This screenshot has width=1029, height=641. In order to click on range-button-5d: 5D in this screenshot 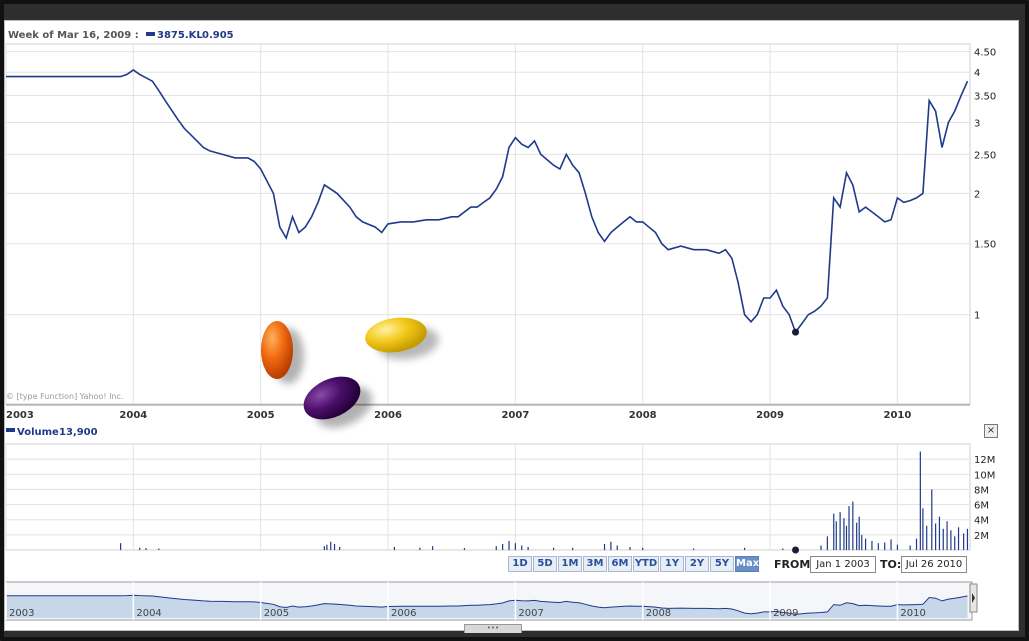, I will do `click(545, 564)`.